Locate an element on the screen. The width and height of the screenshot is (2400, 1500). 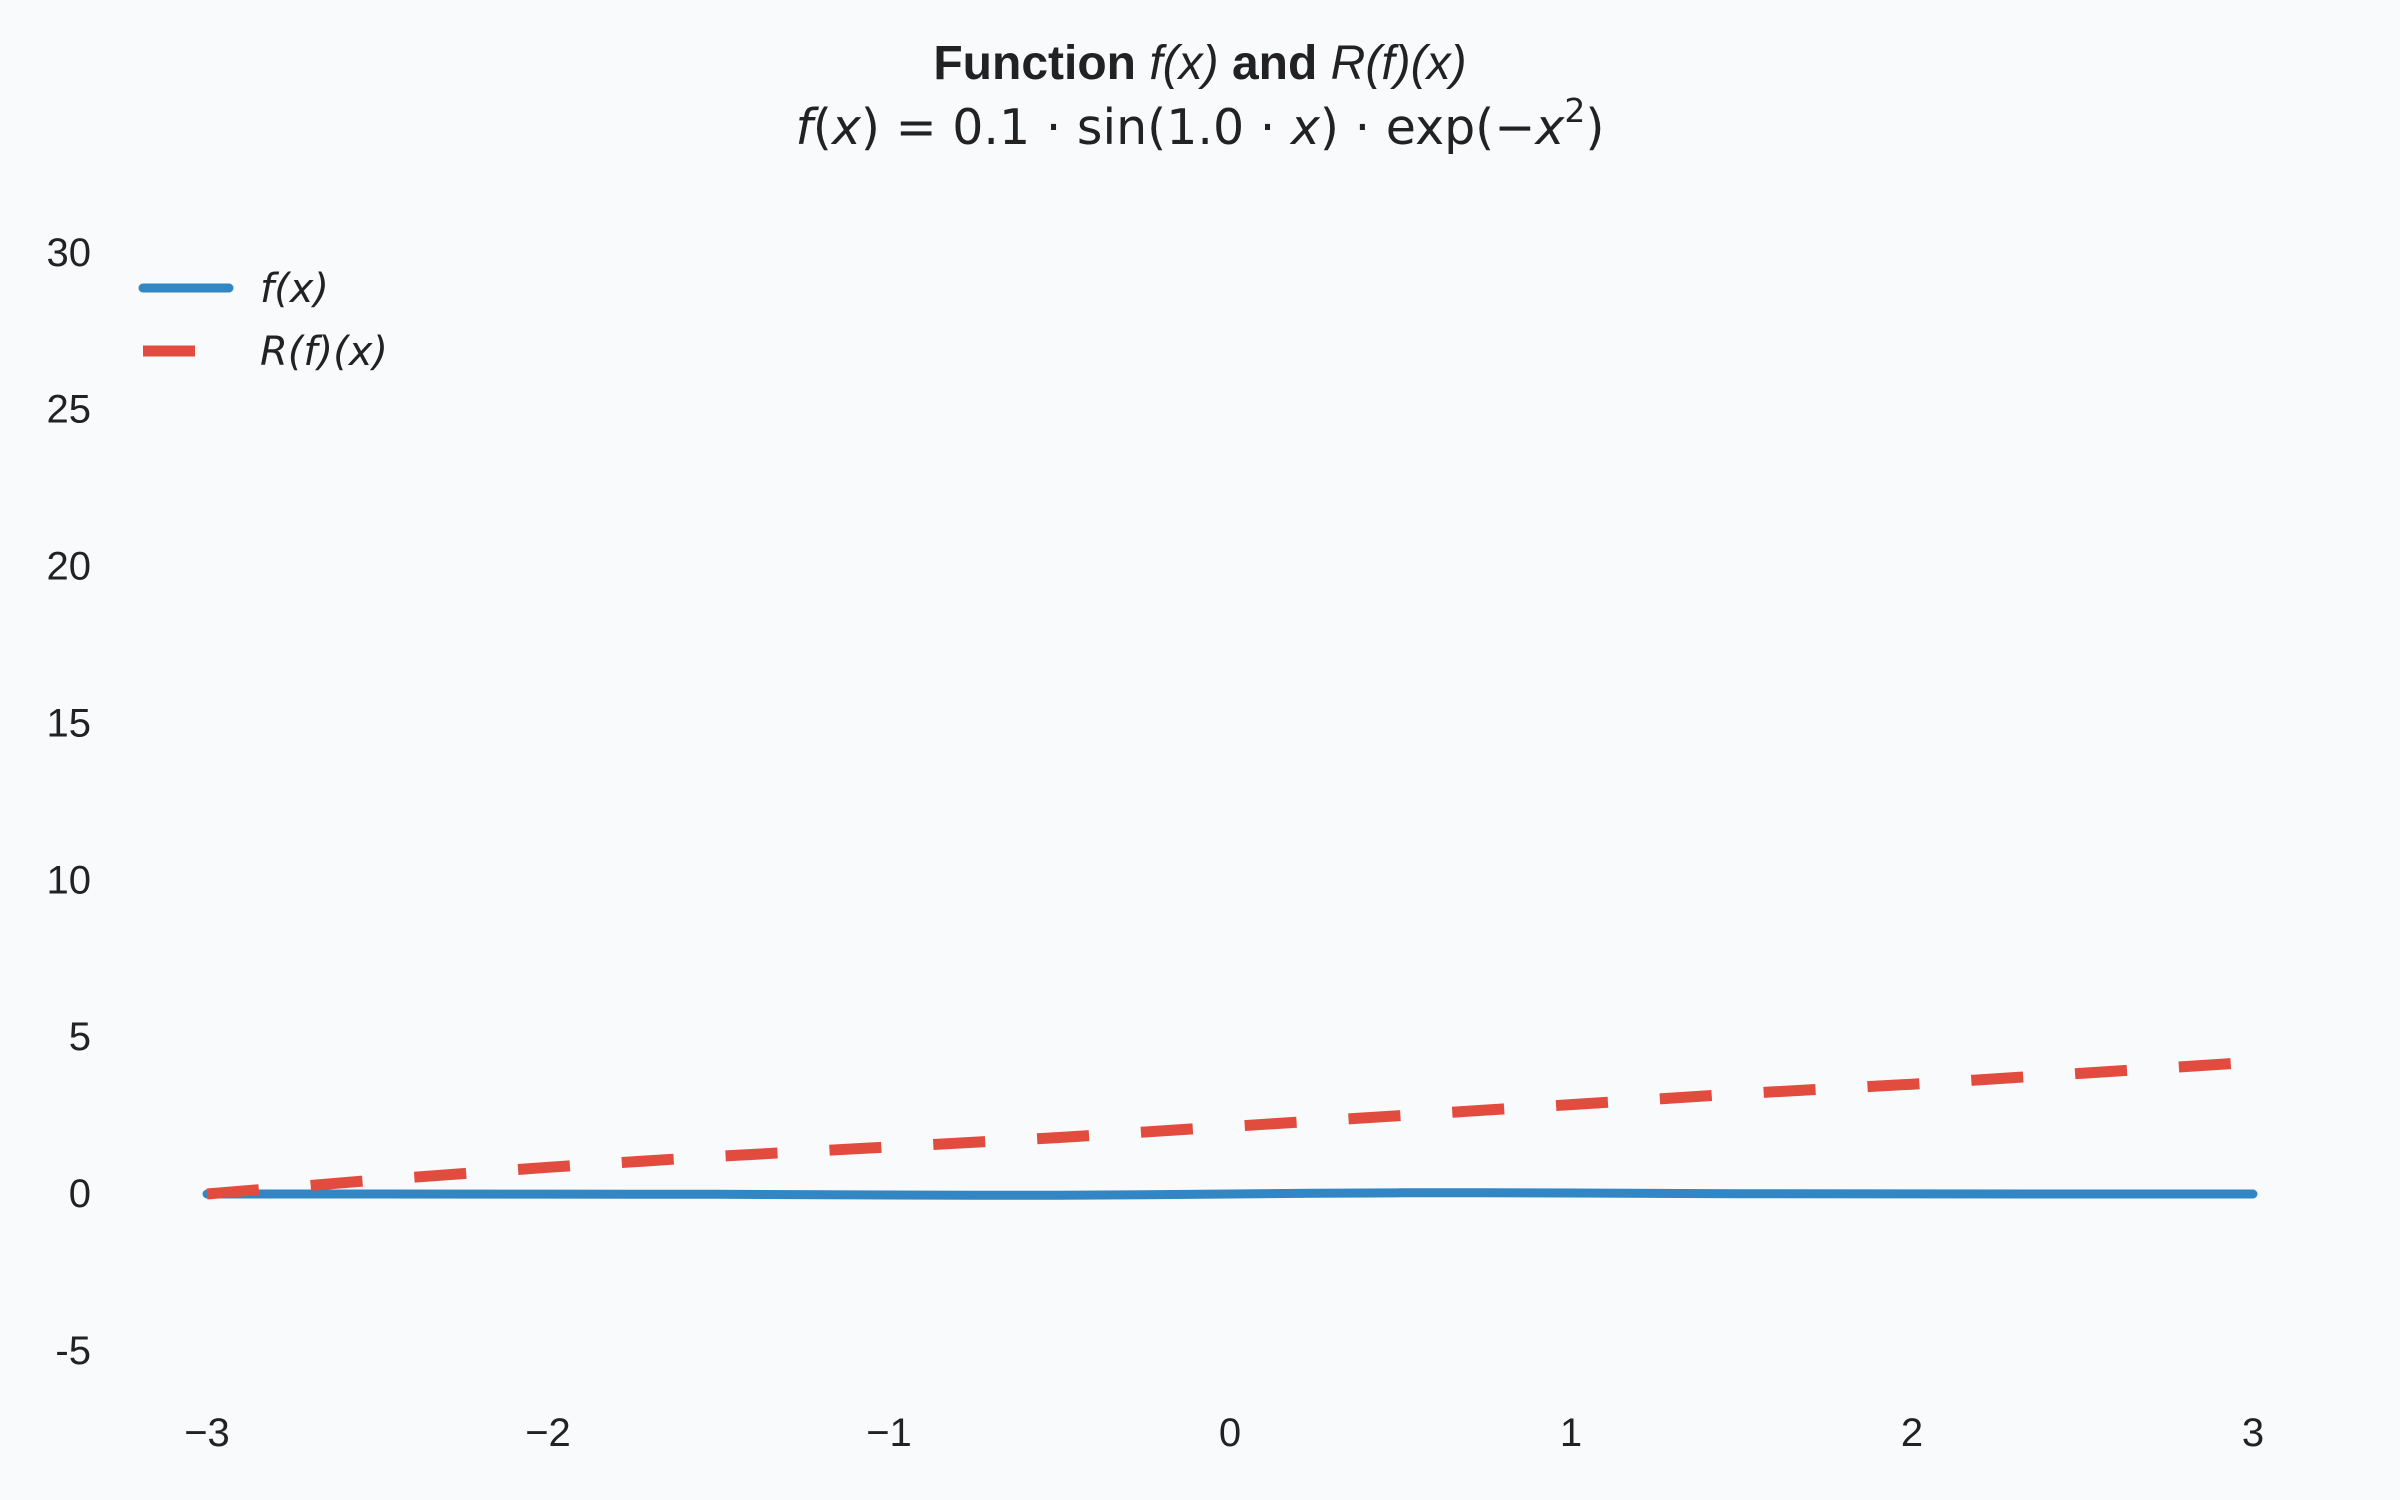
x-tick-label: 0 is located at coordinates (1230, 1433).